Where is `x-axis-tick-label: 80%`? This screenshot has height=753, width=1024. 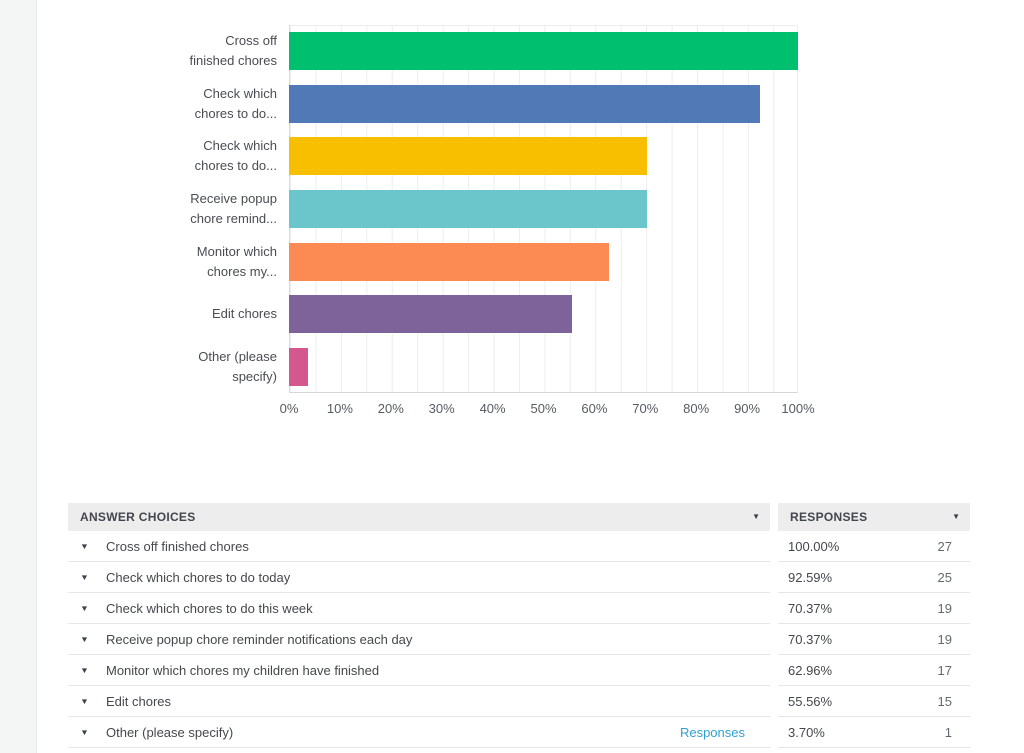
x-axis-tick-label: 80% is located at coordinates (696, 408).